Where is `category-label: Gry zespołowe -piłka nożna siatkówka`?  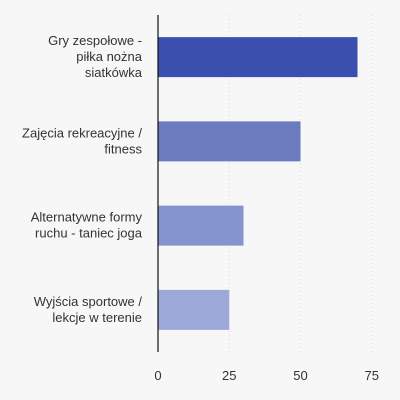 category-label: Gry zespołowe -piłka nożna siatkówka is located at coordinates (95, 56).